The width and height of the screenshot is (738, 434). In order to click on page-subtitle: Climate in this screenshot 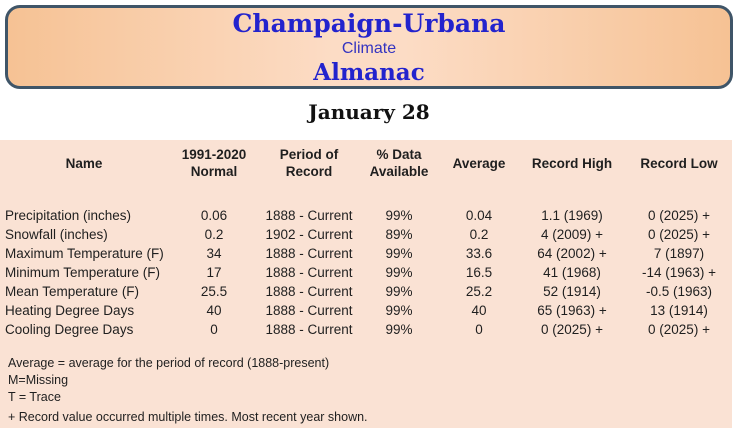, I will do `click(369, 48)`.